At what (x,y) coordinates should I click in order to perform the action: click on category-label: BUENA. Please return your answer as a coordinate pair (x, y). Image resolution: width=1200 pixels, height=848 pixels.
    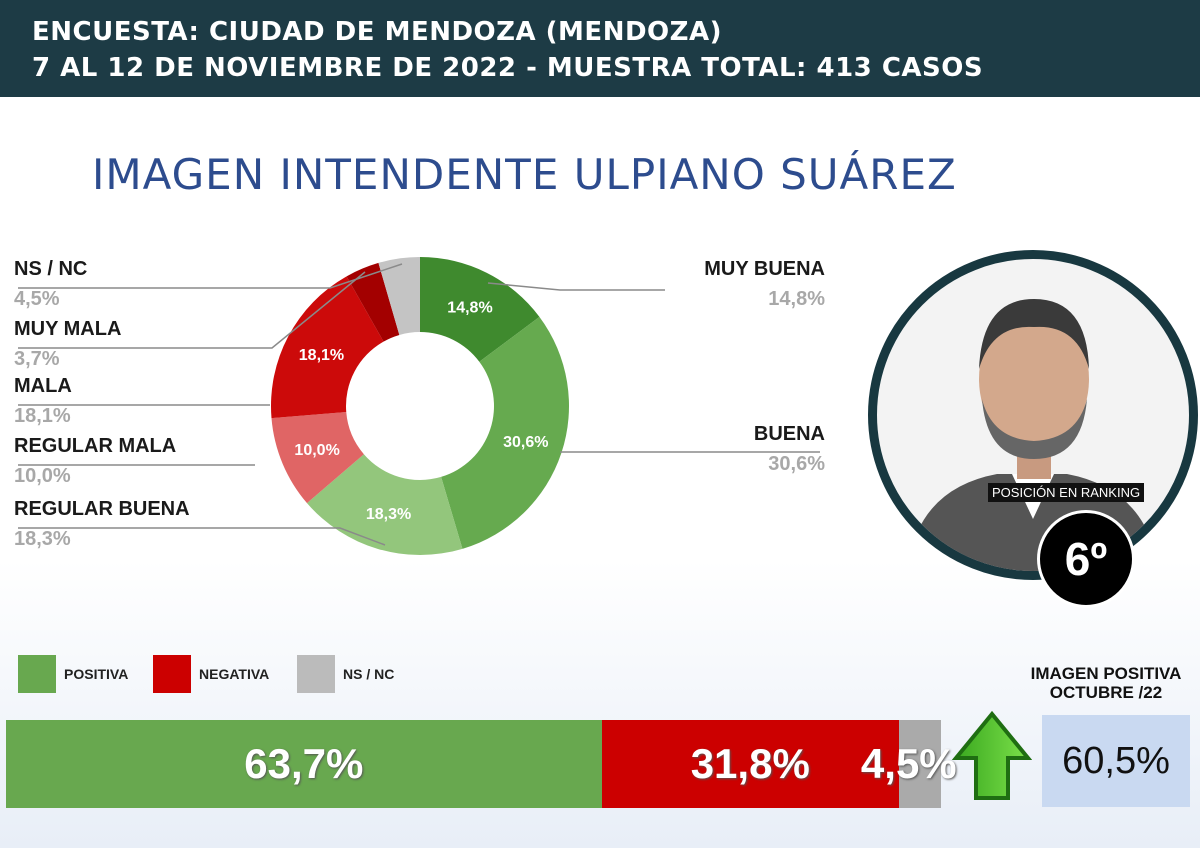
    Looking at the image, I should click on (789, 434).